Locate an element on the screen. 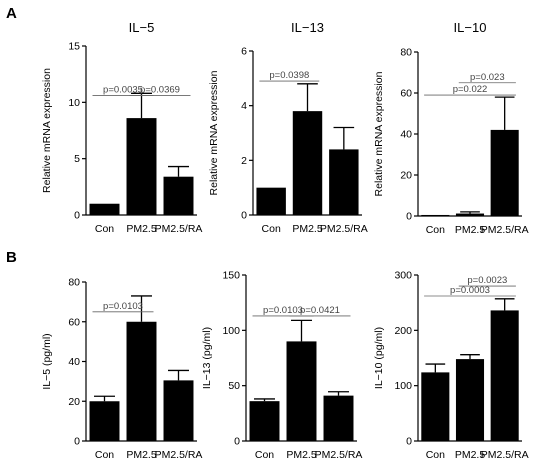 The height and width of the screenshot is (465, 550). y-tick-label: 2 is located at coordinates (244, 161).